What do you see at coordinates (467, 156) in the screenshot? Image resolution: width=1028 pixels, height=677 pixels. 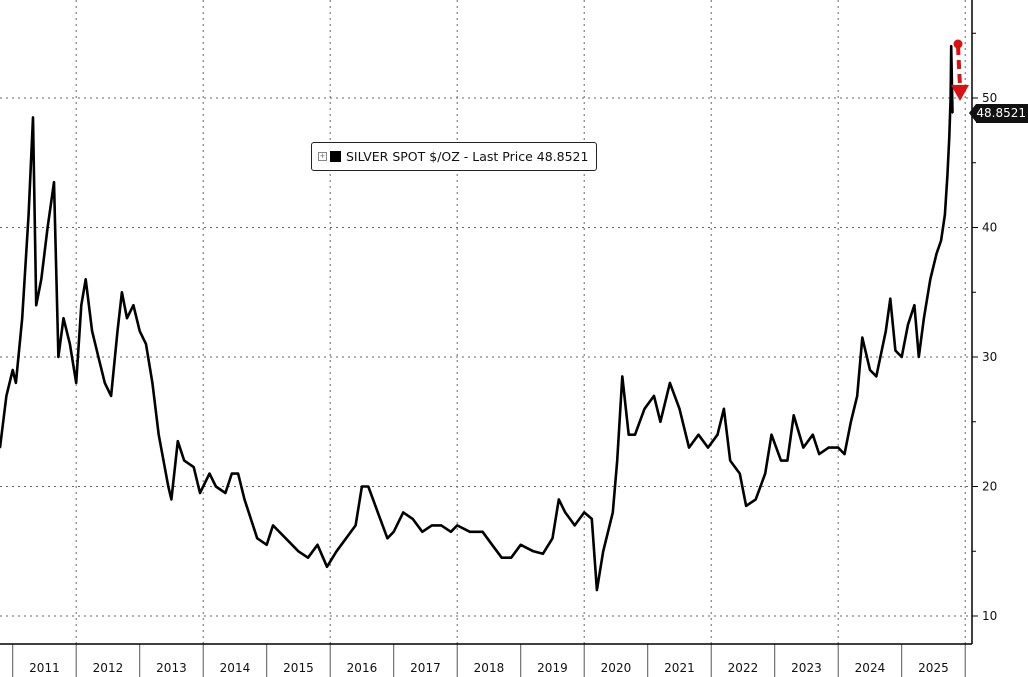 I see `legend-label: SILVER SPOT $/OZ - Last Price 48.8521` at bounding box center [467, 156].